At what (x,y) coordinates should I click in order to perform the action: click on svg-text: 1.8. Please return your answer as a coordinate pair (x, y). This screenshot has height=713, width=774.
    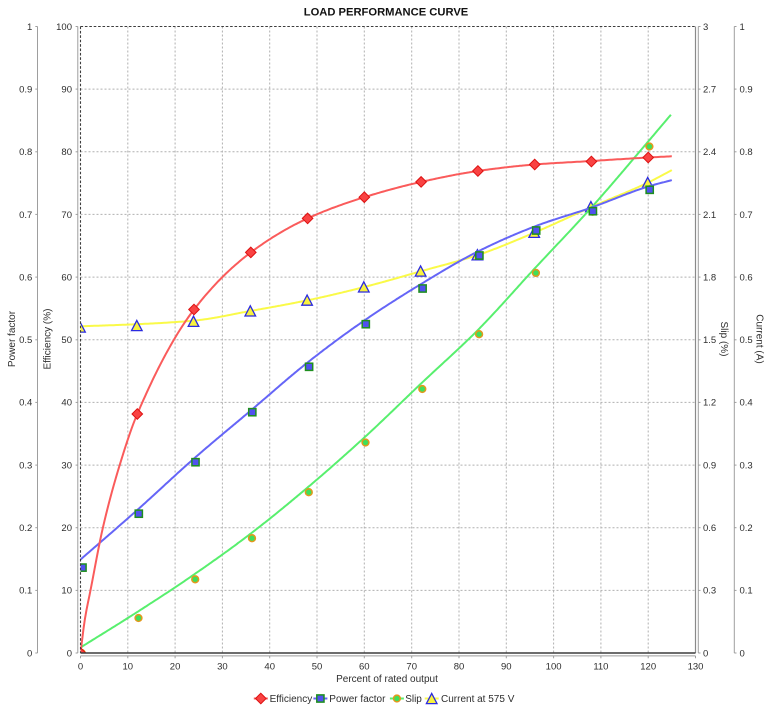
    Looking at the image, I should click on (709, 277).